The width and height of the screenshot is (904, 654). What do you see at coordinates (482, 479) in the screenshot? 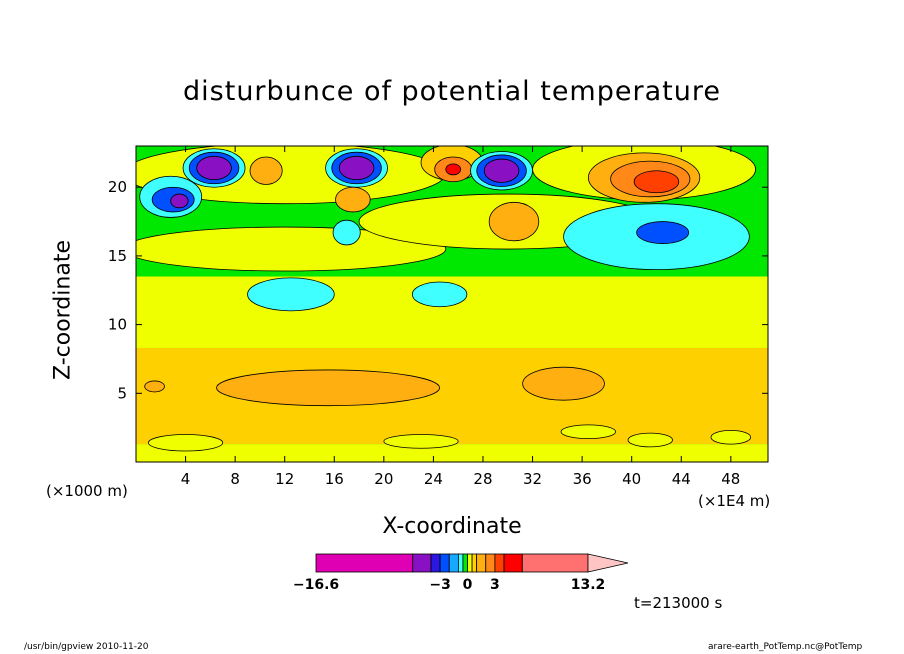
I see `x-tick-label-28: 28` at bounding box center [482, 479].